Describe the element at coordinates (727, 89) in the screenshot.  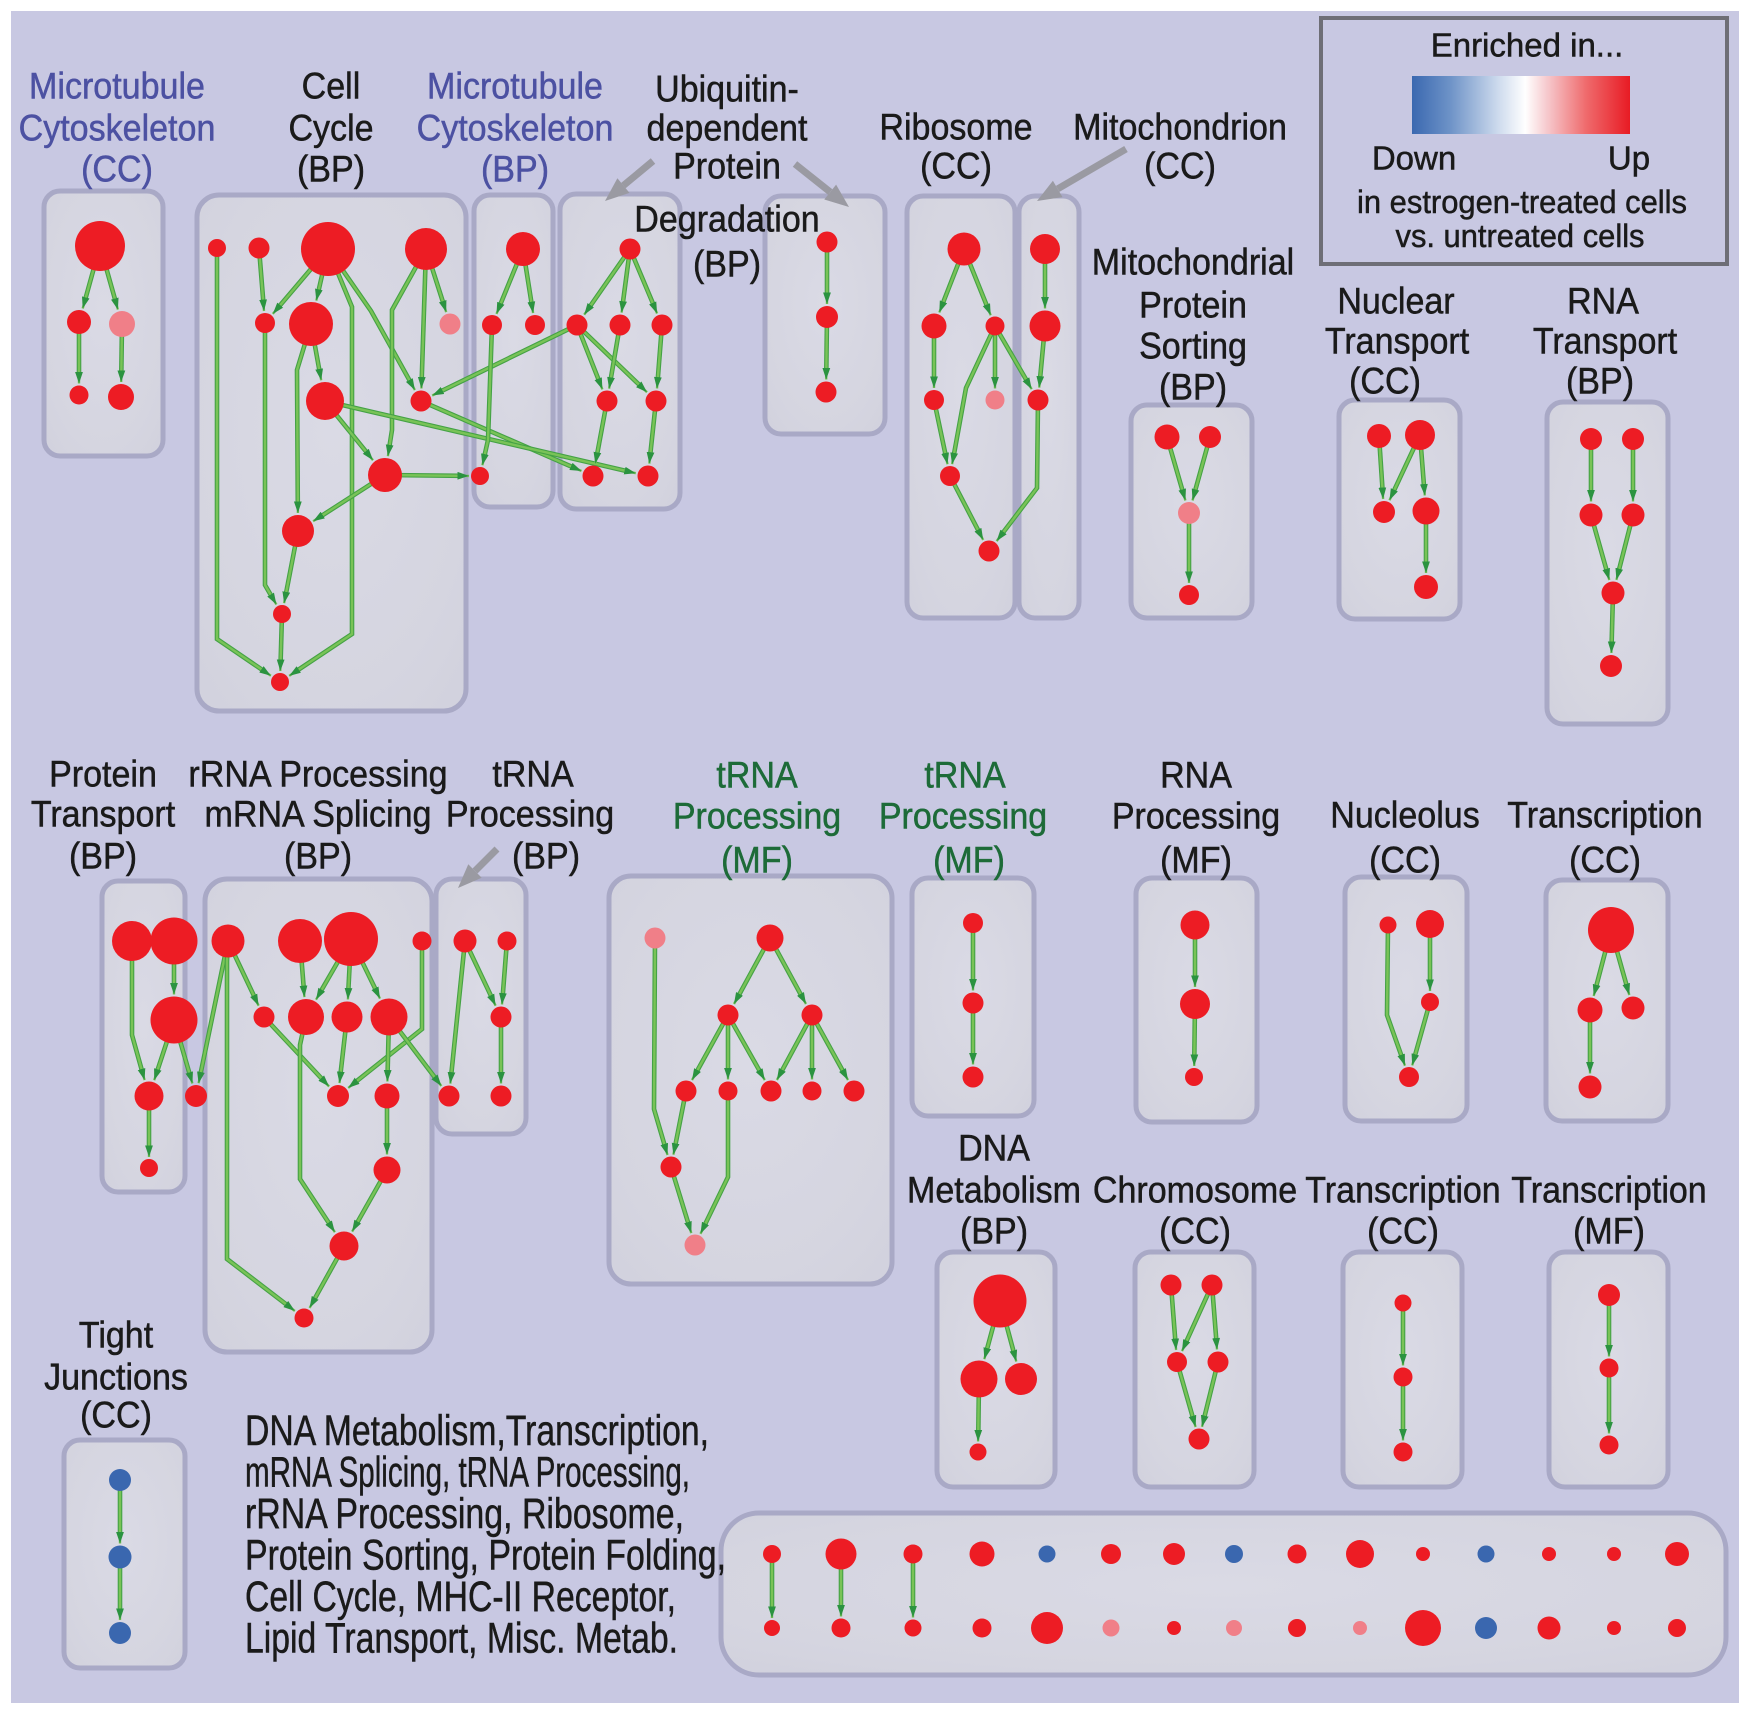
I see `svg-text: Ubiquitin-` at that location.